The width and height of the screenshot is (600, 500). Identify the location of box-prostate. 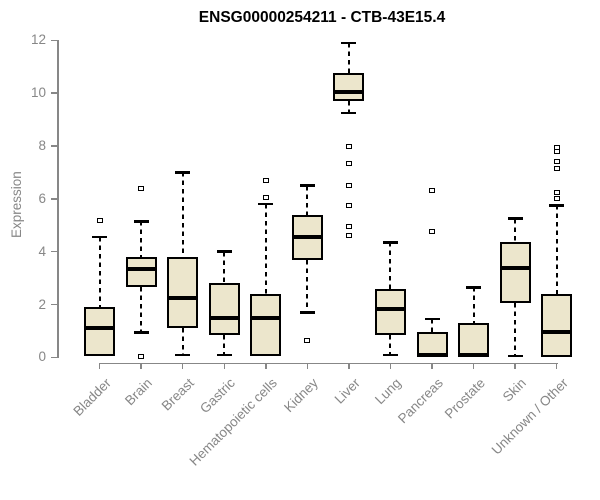
(474, 340).